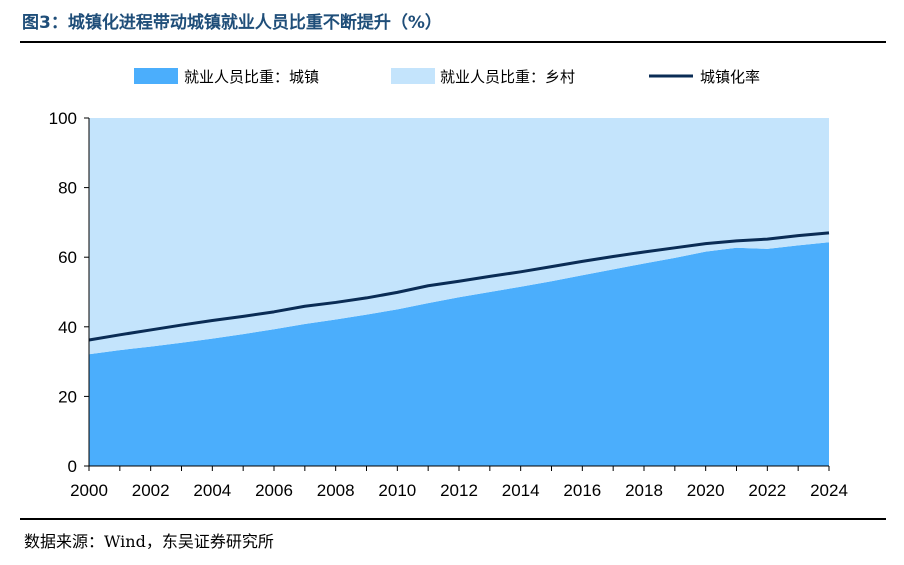  I want to click on legend-label-2: 就业人员比重：乡村, so click(507, 77).